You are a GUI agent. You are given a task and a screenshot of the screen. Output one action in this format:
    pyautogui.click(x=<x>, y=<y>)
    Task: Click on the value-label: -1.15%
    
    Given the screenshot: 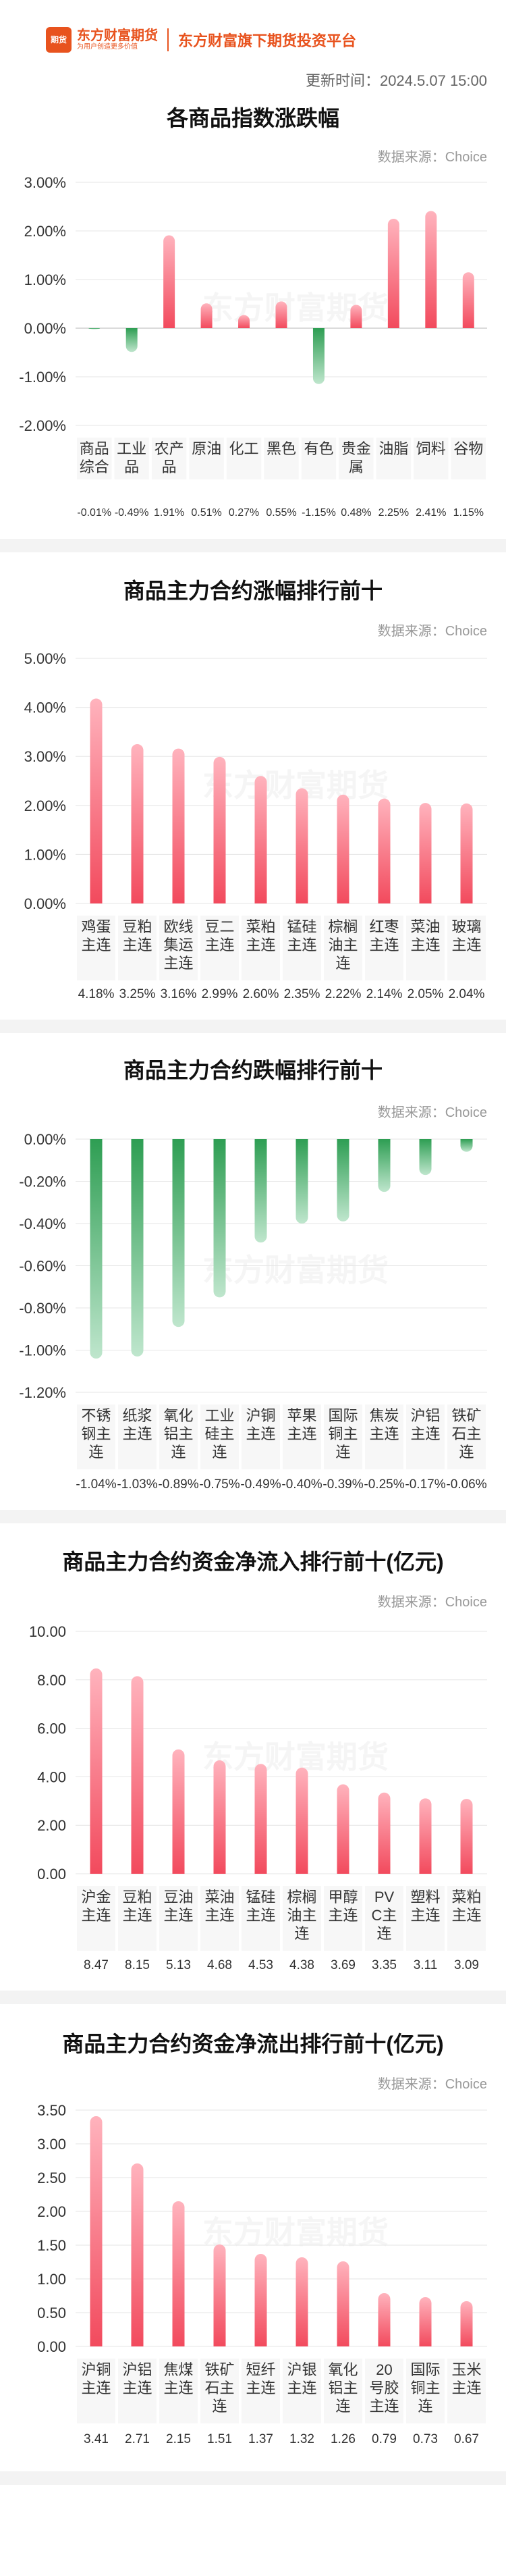 What is the action you would take?
    pyautogui.click(x=319, y=513)
    